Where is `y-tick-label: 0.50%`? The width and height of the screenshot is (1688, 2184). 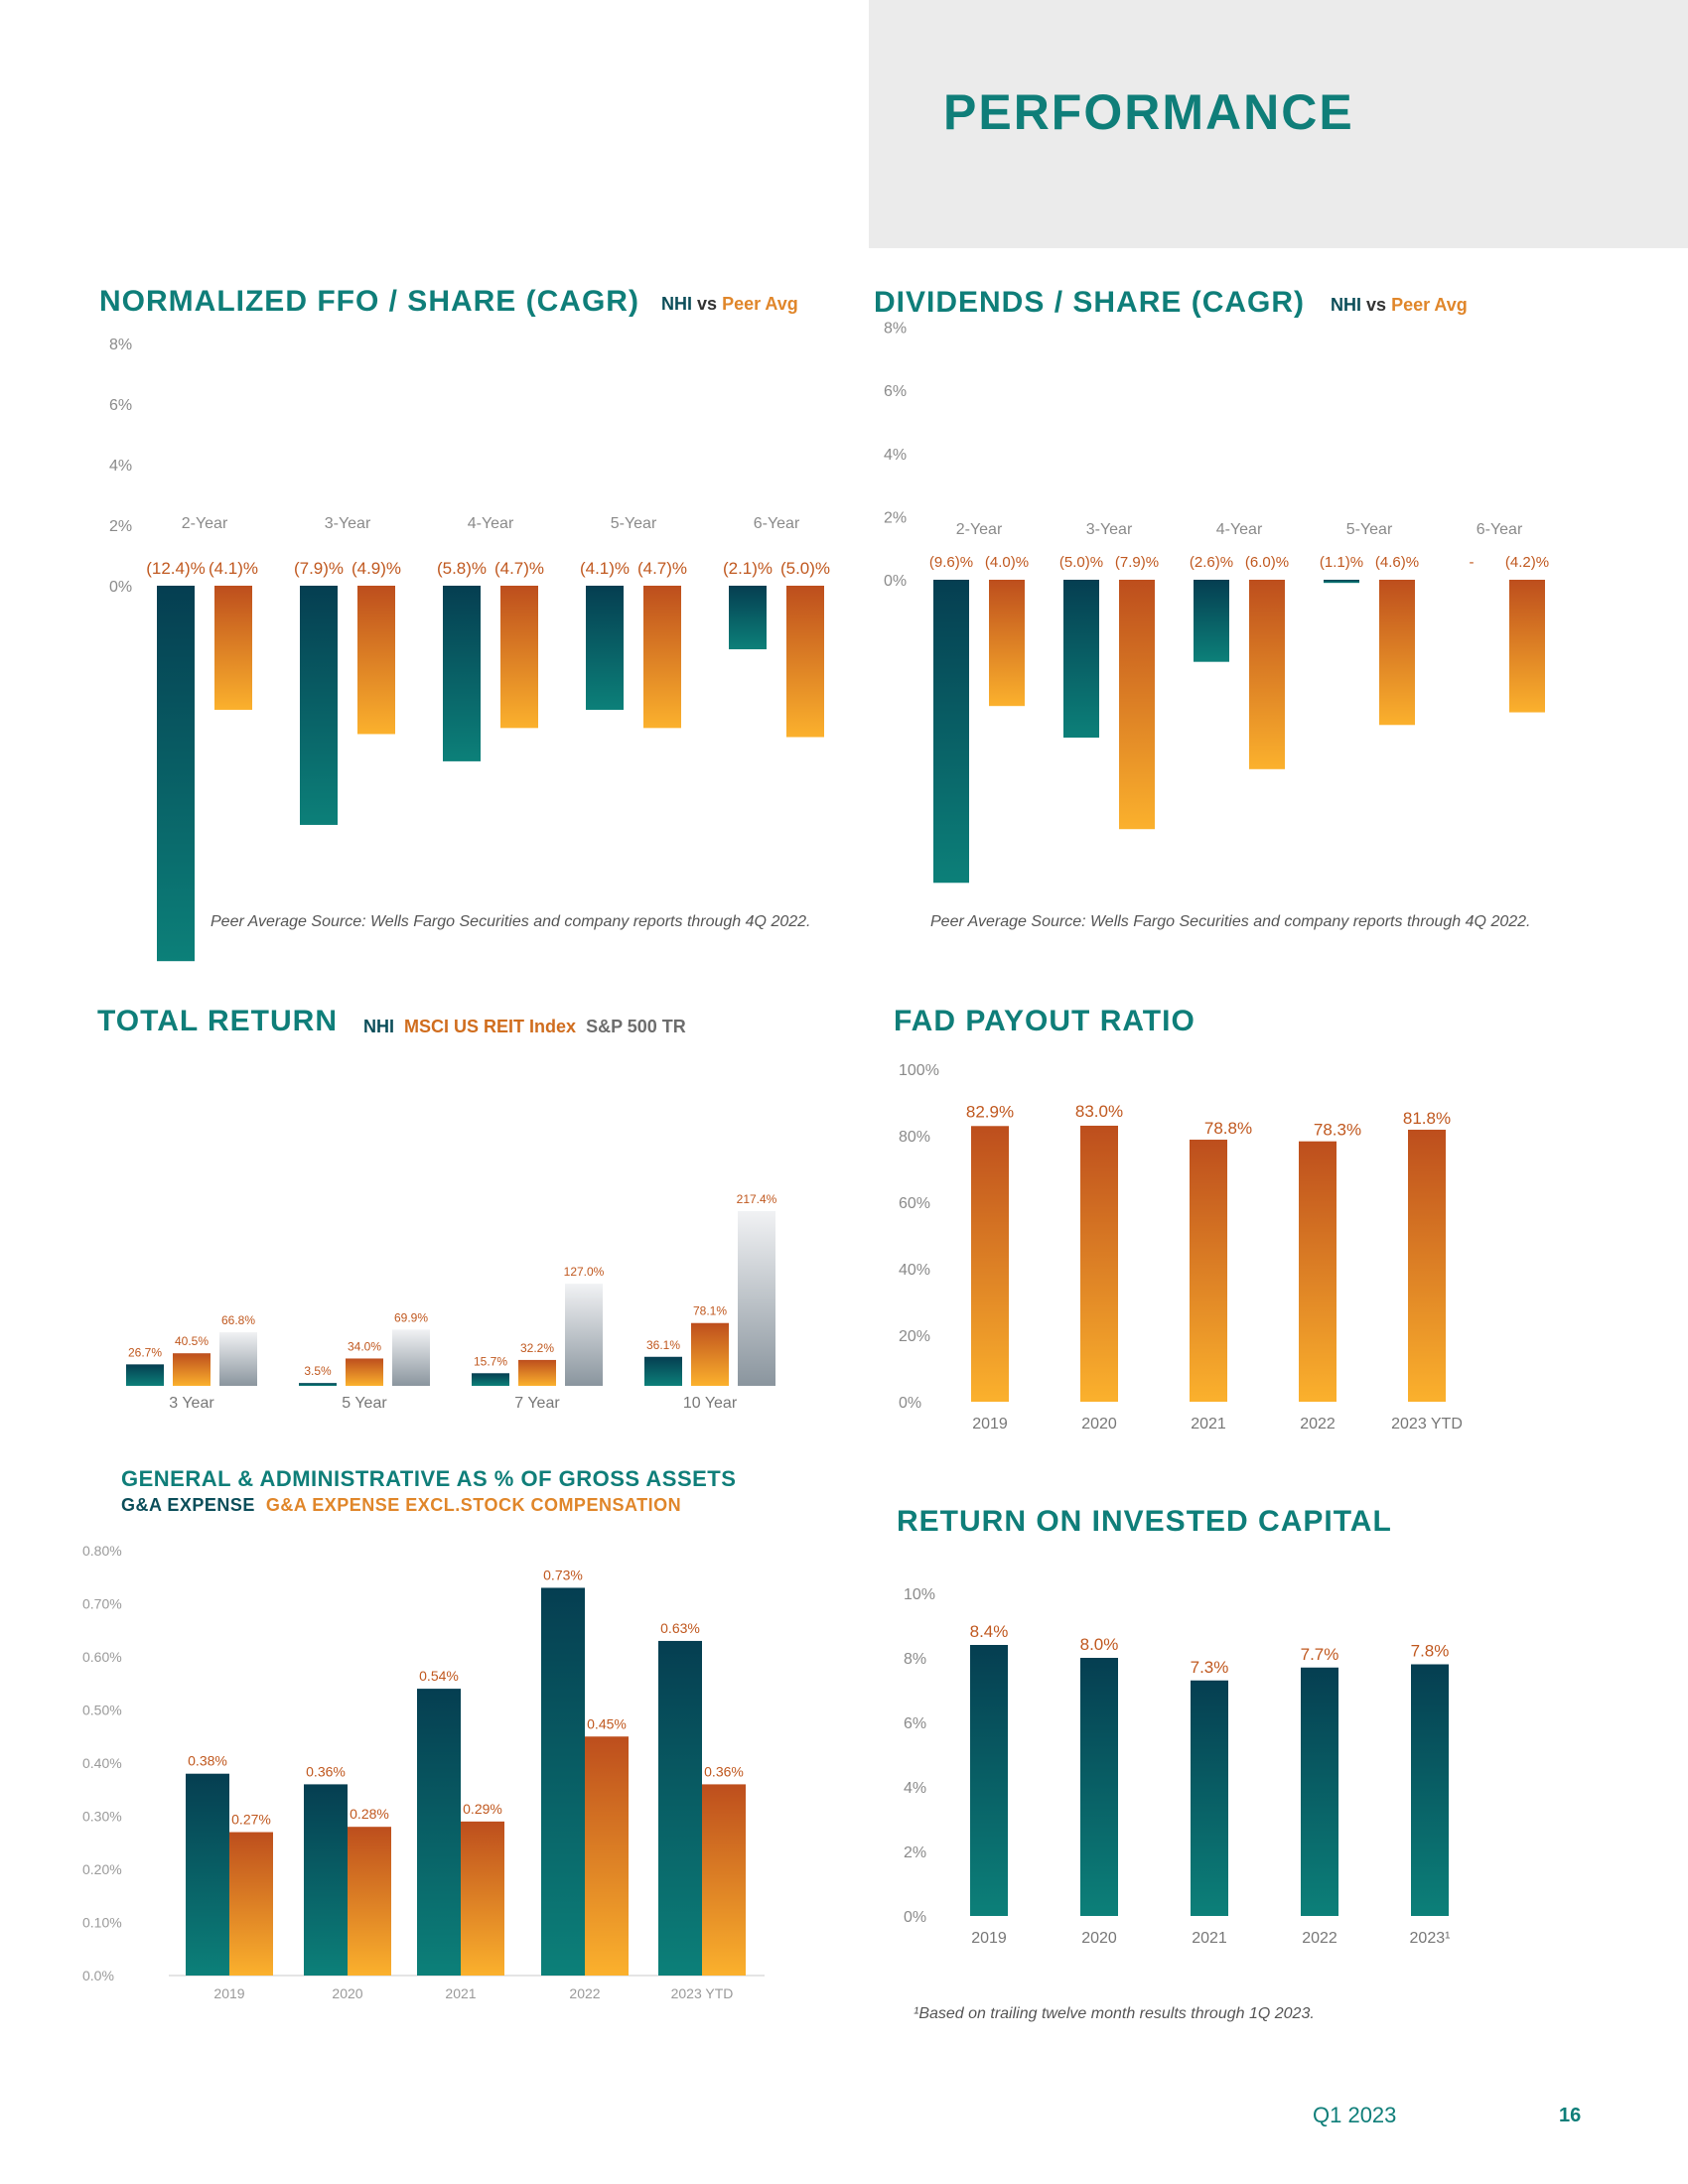 y-tick-label: 0.50% is located at coordinates (102, 1710).